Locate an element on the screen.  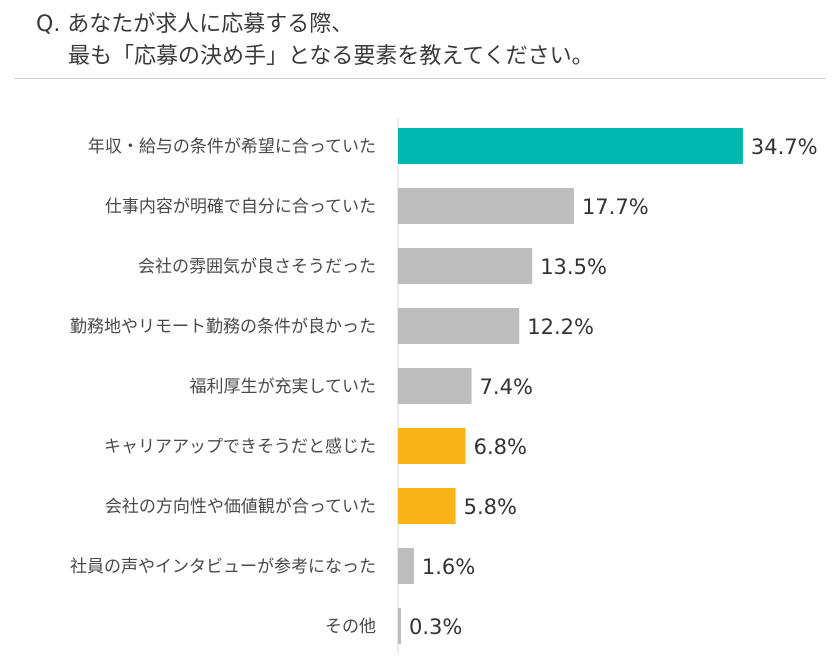
category-label: 社員の声やインタビューが参考になった is located at coordinates (223, 567).